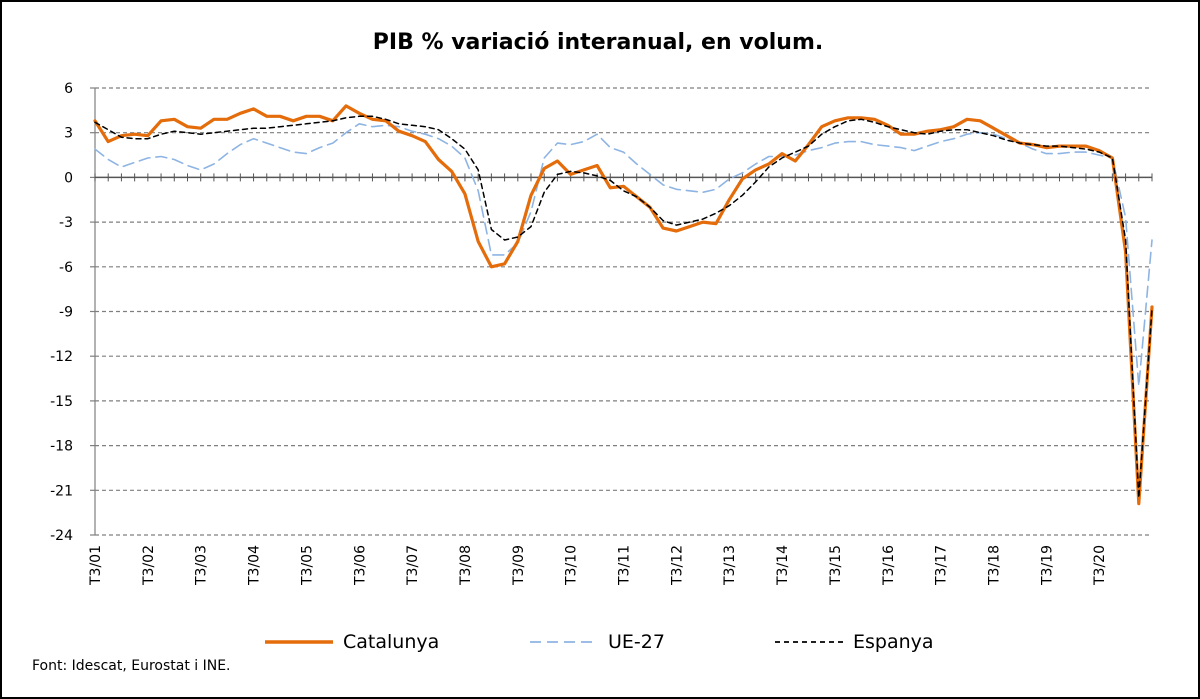 Image resolution: width=1200 pixels, height=699 pixels. Describe the element at coordinates (1047, 565) in the screenshot. I see `x-tick-label: T3/19` at that location.